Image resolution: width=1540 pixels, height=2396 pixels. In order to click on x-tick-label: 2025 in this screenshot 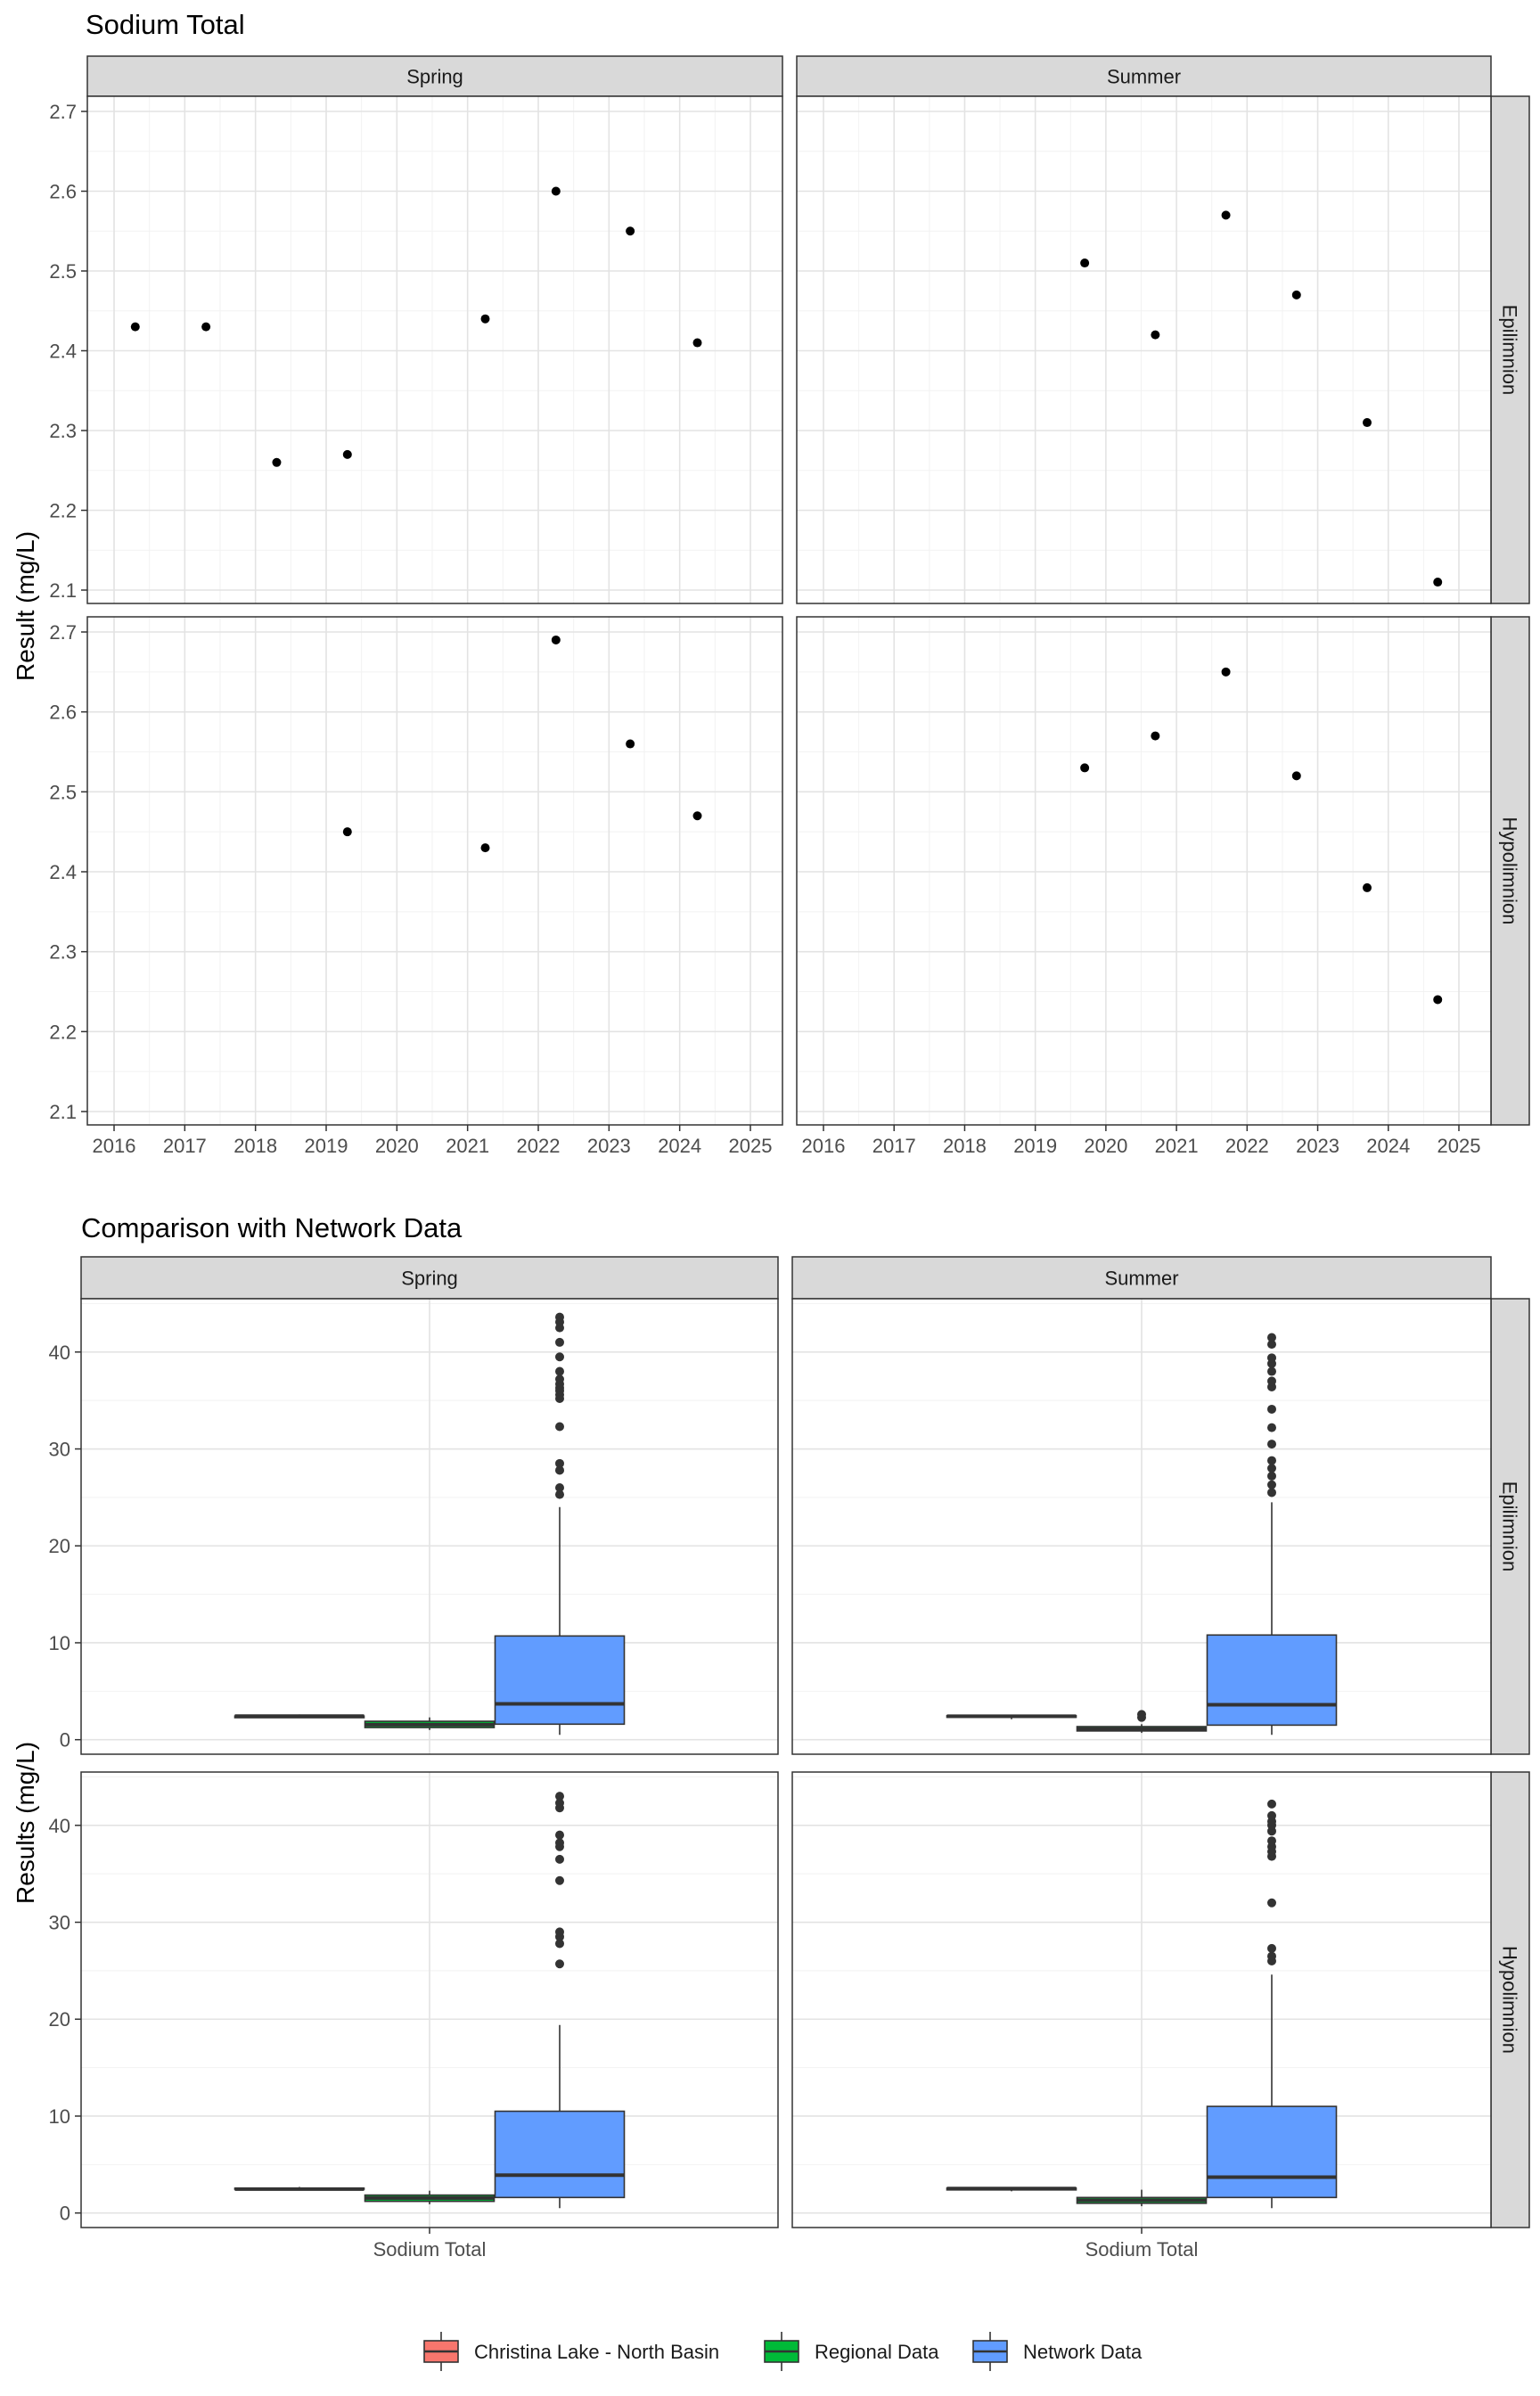, I will do `click(1459, 1146)`.